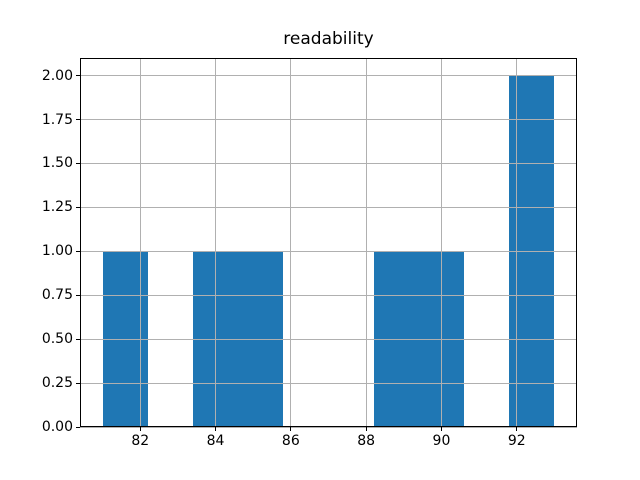 The image size is (640, 480). I want to click on x-tick-label: 88, so click(366, 441).